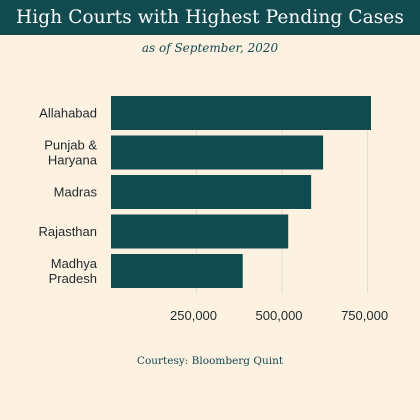 This screenshot has width=420, height=420. What do you see at coordinates (67, 231) in the screenshot?
I see `category-label: Rajasthan` at bounding box center [67, 231].